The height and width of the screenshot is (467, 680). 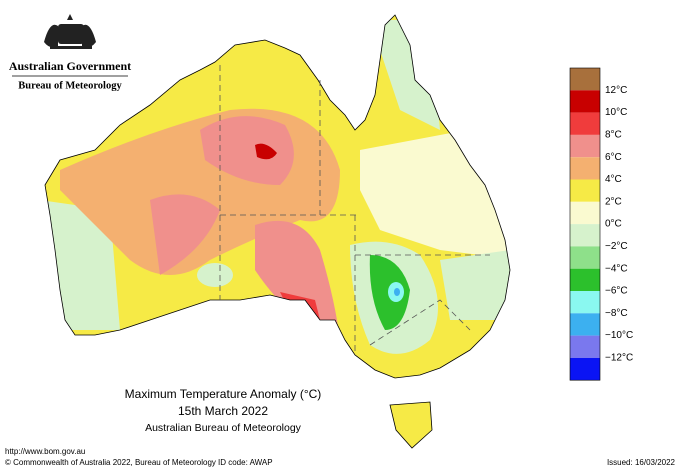 What do you see at coordinates (641, 462) in the screenshot?
I see `footer-issued: Issued: 16/03/2022` at bounding box center [641, 462].